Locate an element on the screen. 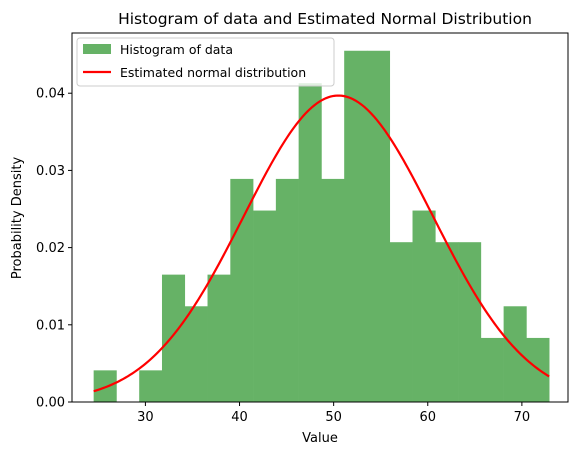 The width and height of the screenshot is (576, 455). y-axis-ticks: 0.00 0.01 0.02 0.03 0.04 is located at coordinates (54, 249).